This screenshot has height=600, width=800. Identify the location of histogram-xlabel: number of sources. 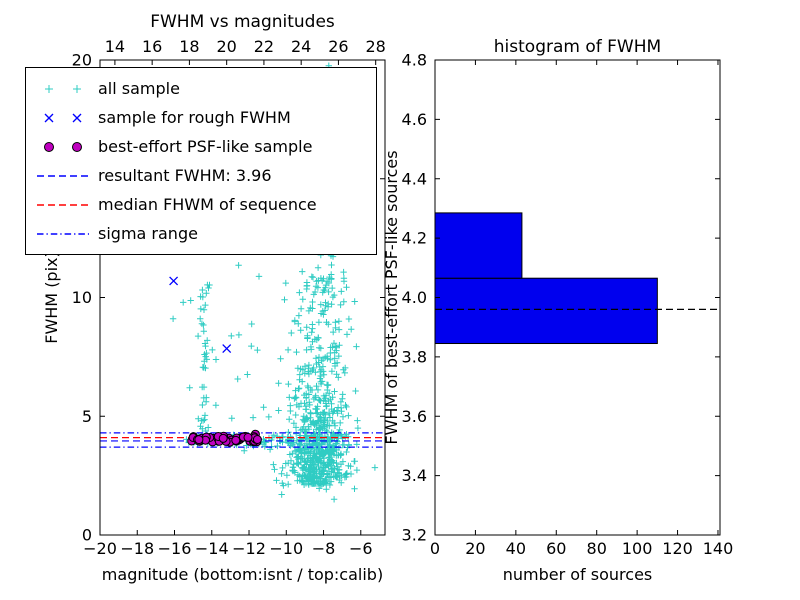
(578, 574).